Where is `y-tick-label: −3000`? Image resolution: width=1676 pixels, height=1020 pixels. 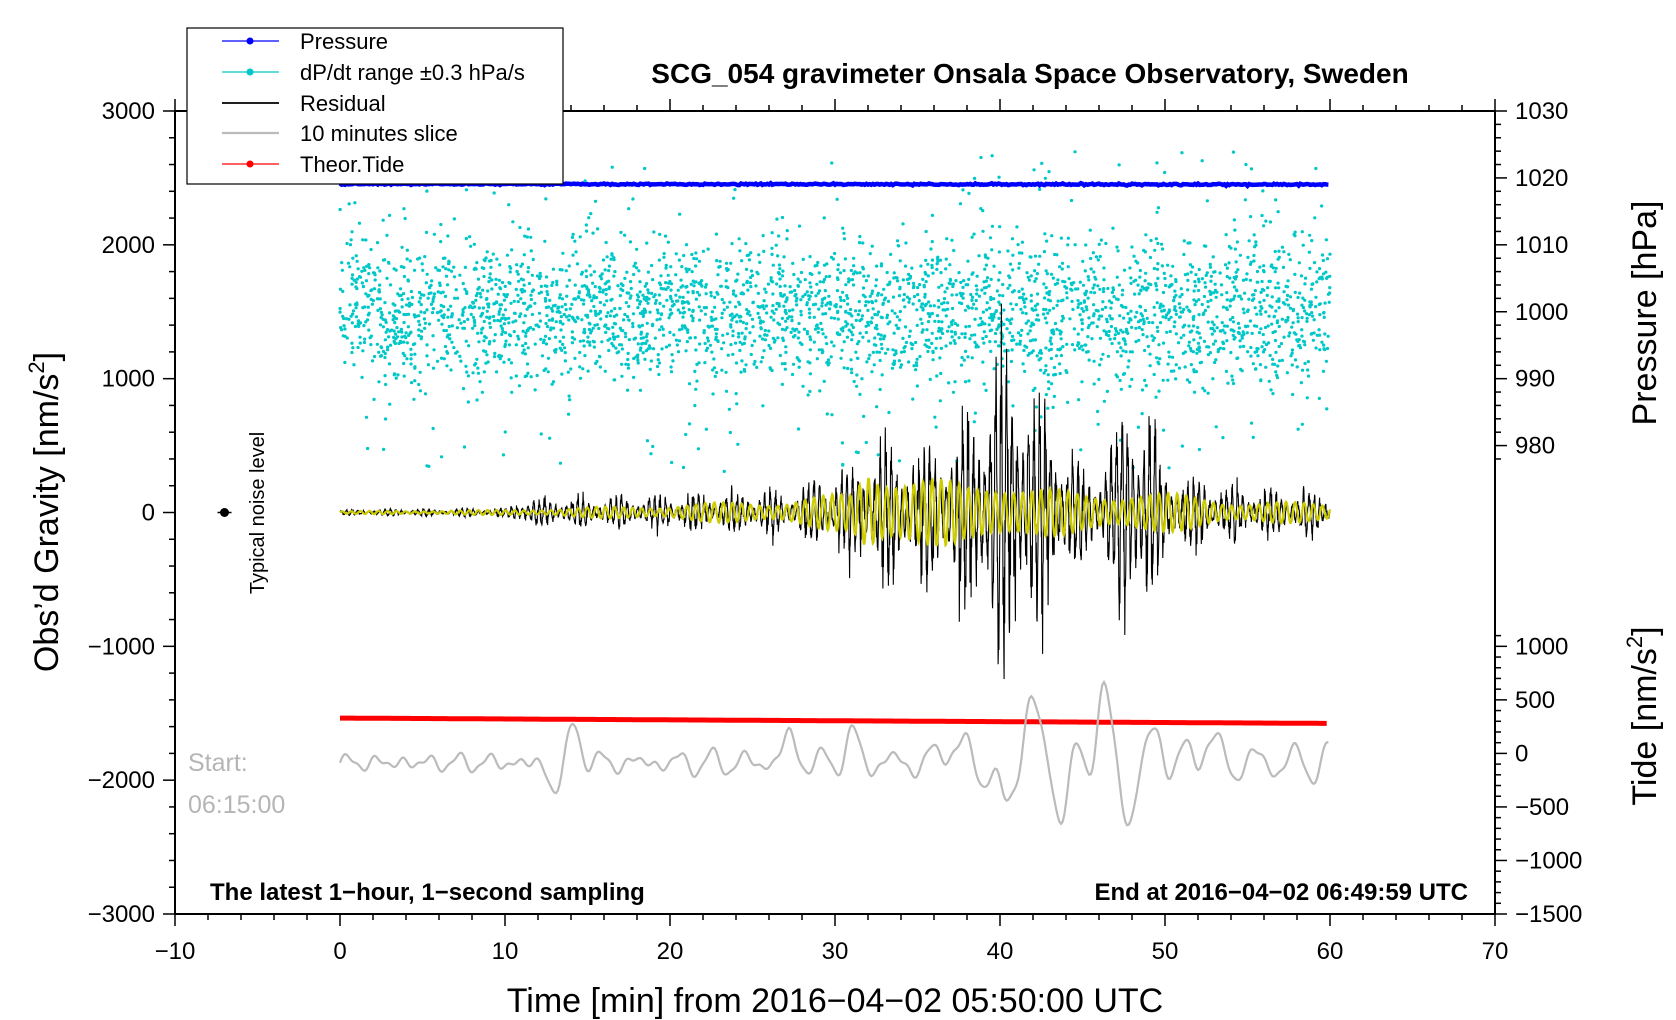 y-tick-label: −3000 is located at coordinates (121, 914).